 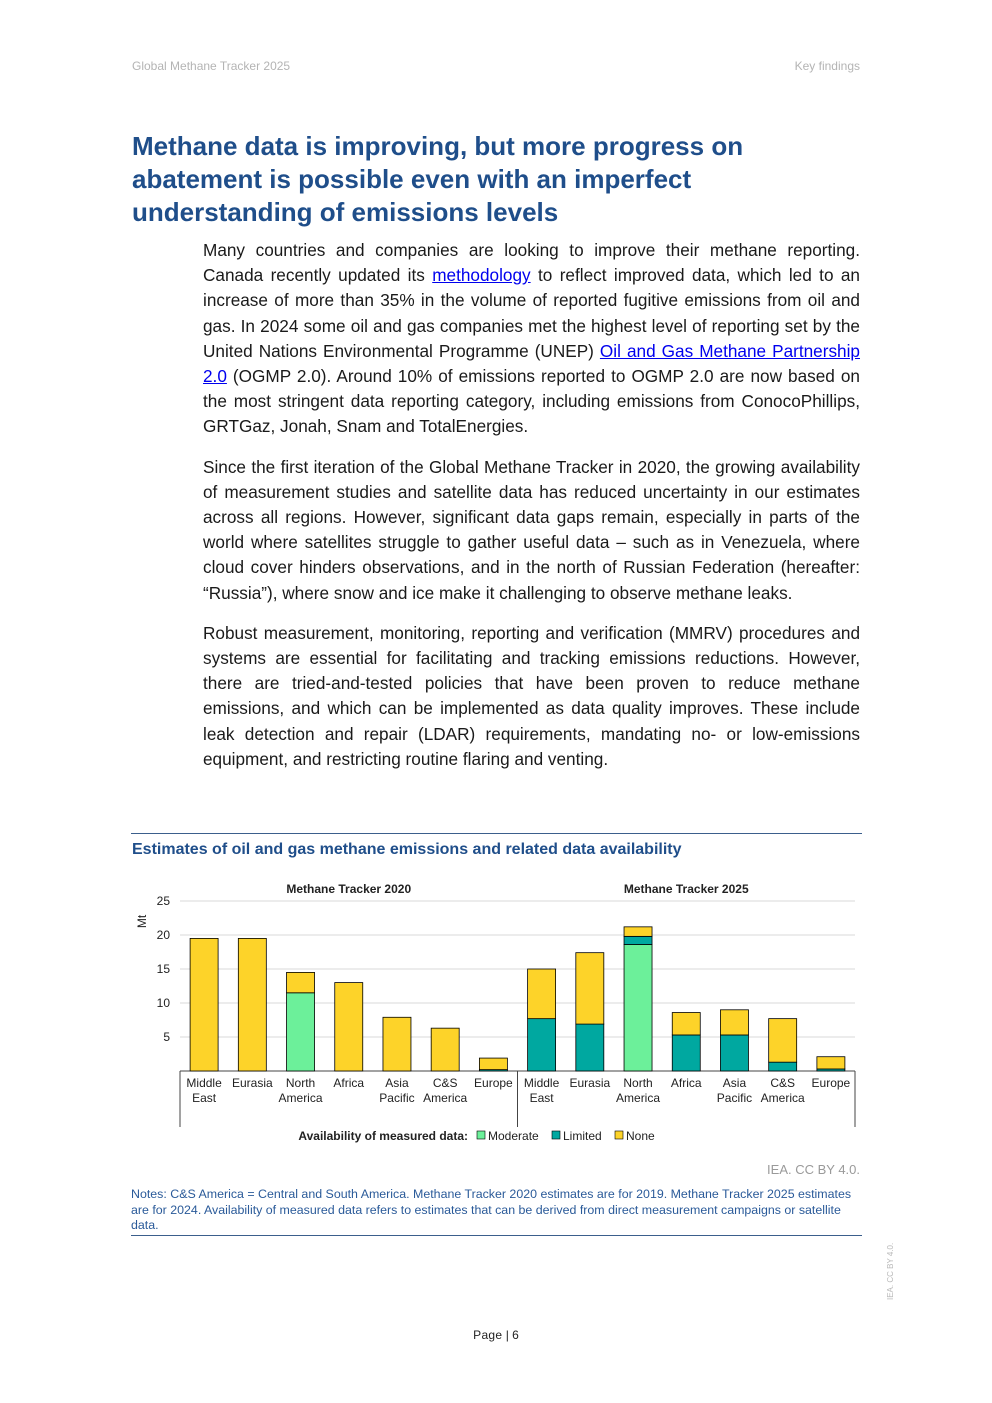 What do you see at coordinates (513, 1136) in the screenshot?
I see `legend-label-moderate: Moderate` at bounding box center [513, 1136].